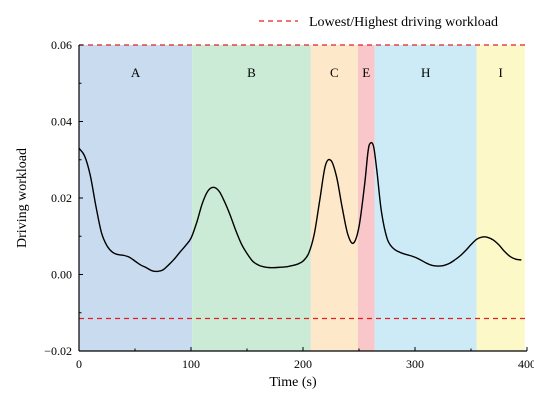 The image size is (534, 395). Describe the element at coordinates (526, 364) in the screenshot. I see `x-tick-label: 400` at that location.